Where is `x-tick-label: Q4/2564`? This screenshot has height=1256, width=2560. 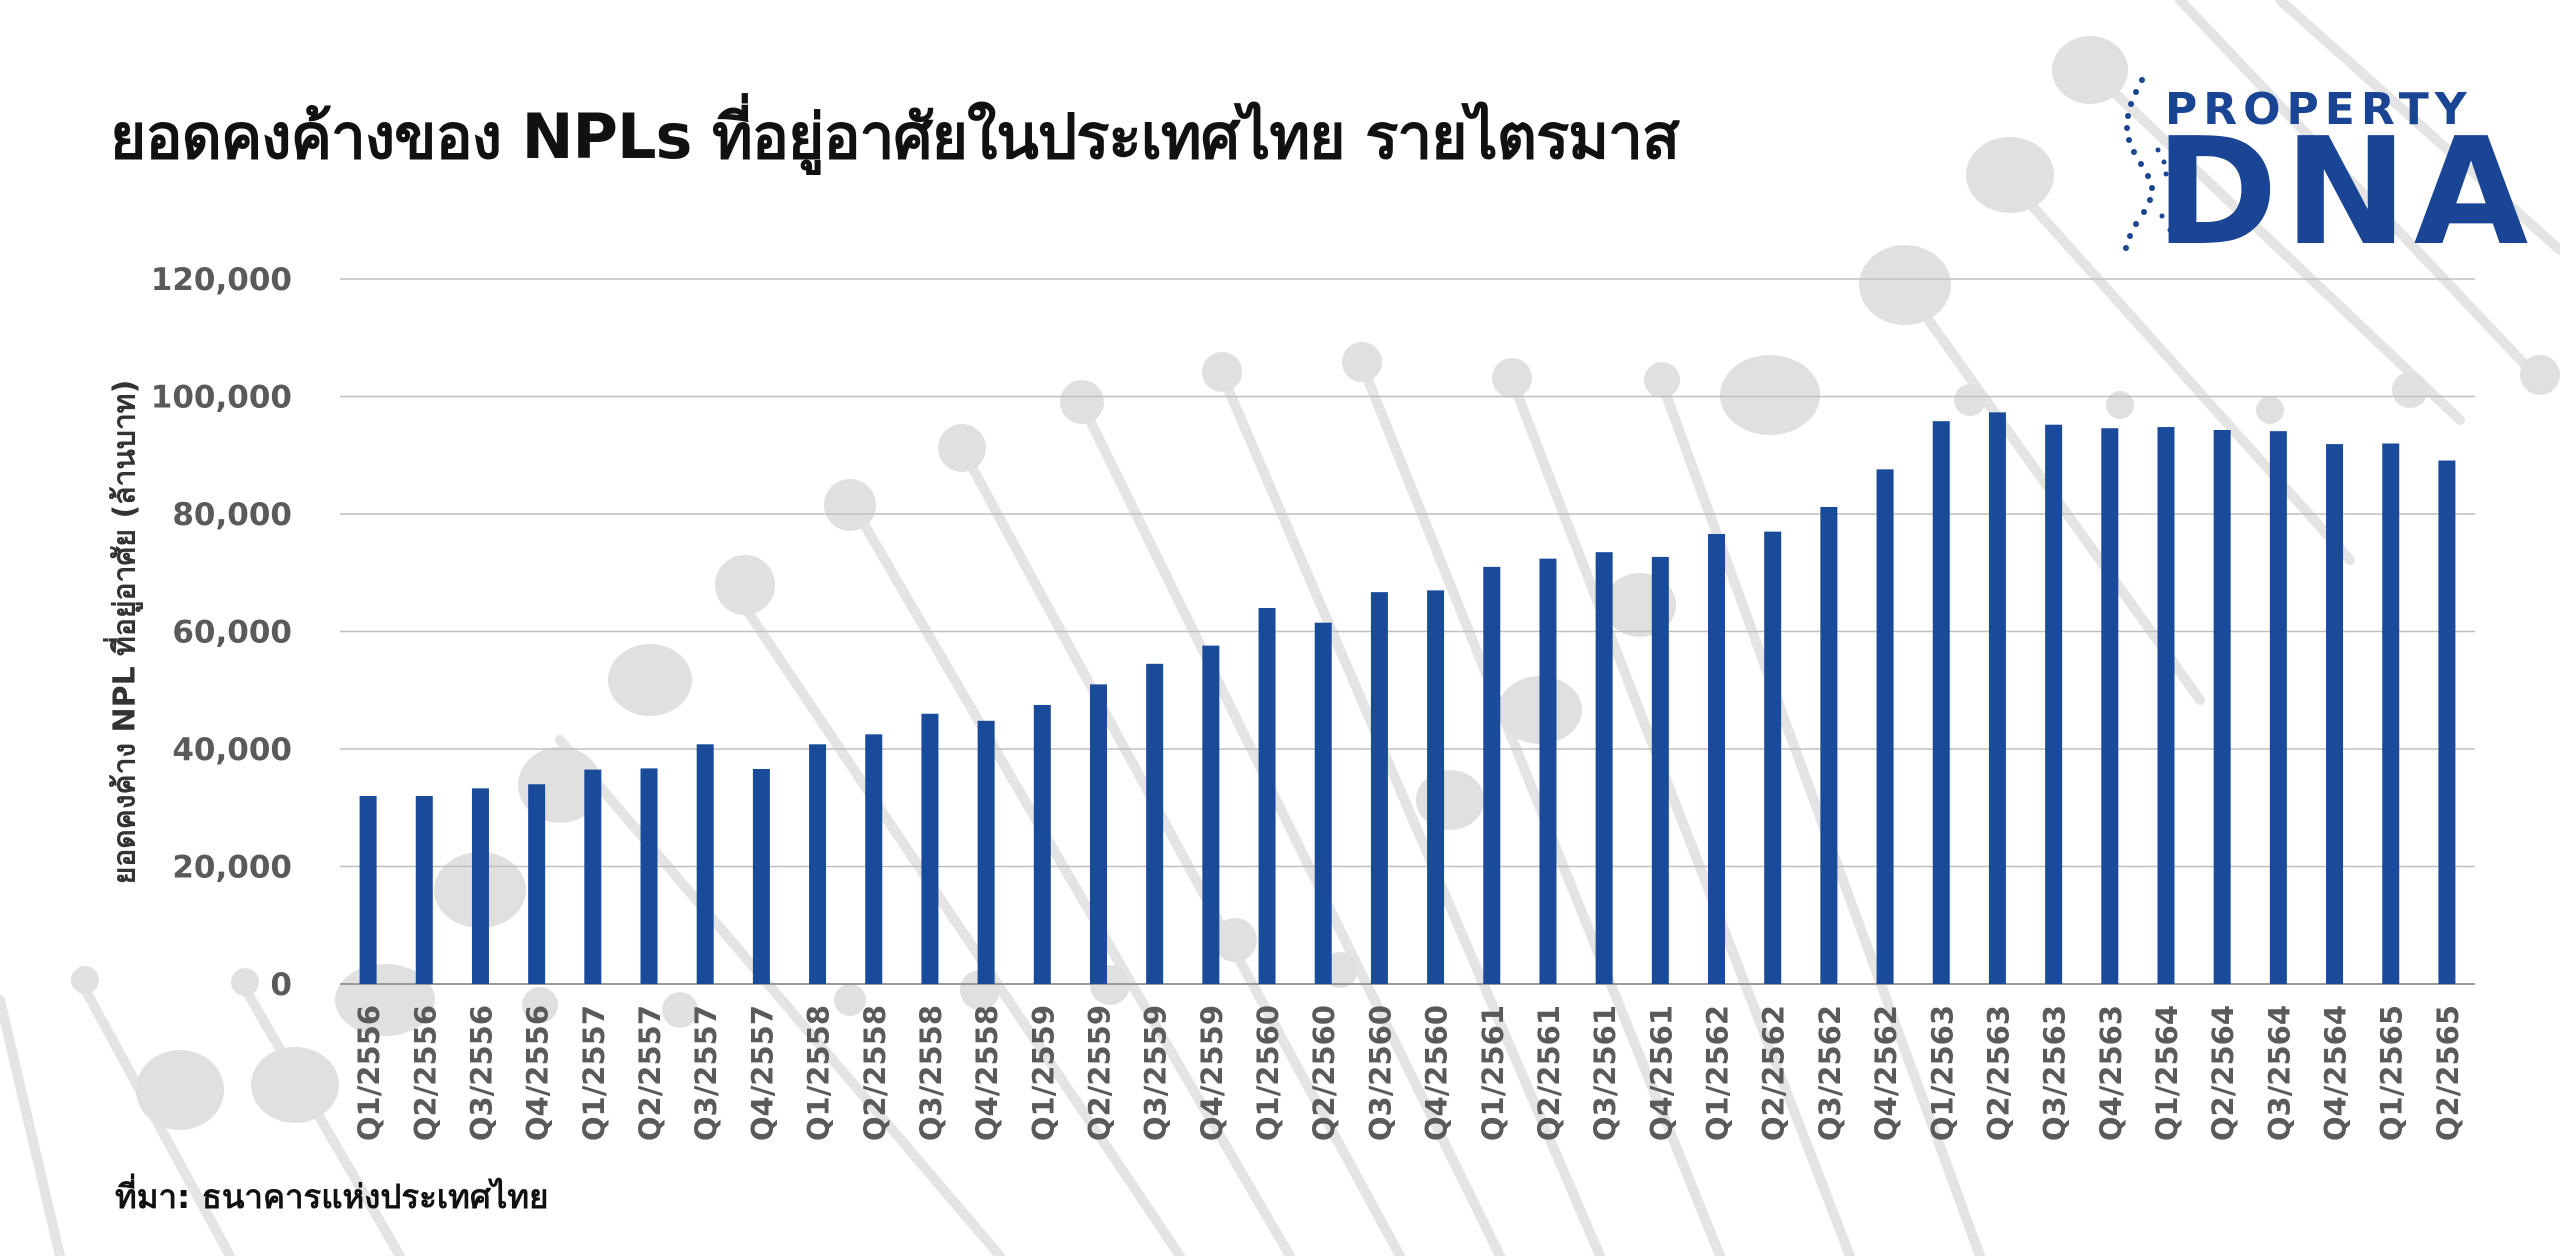 x-tick-label: Q4/2564 is located at coordinates (2336, 1073).